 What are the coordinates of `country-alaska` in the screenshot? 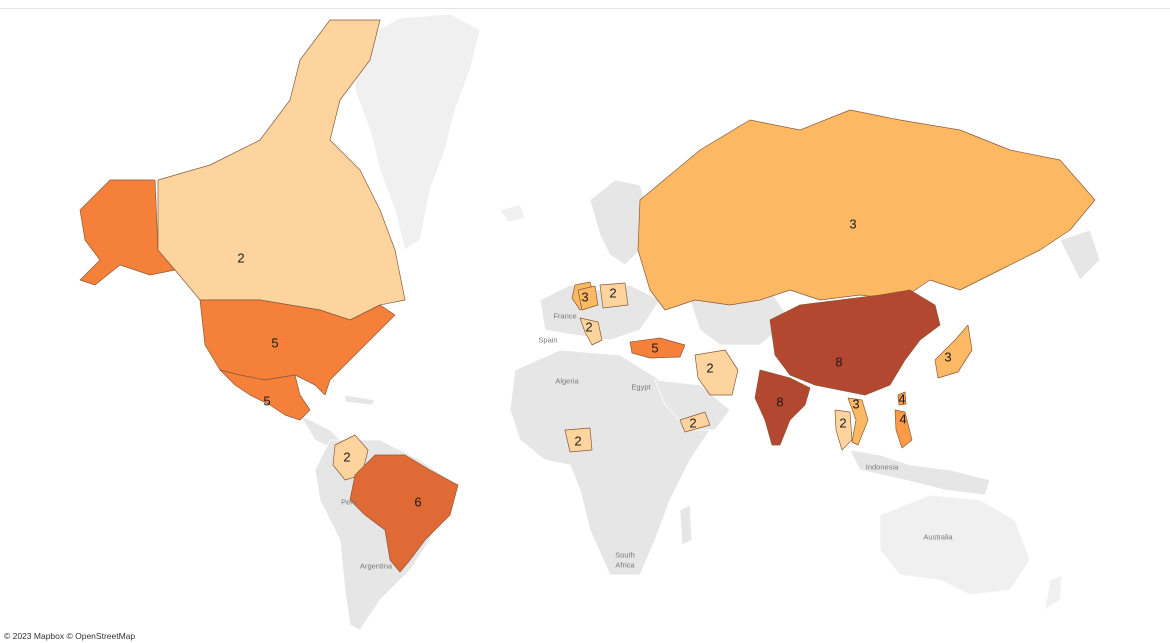 It's located at (127, 232).